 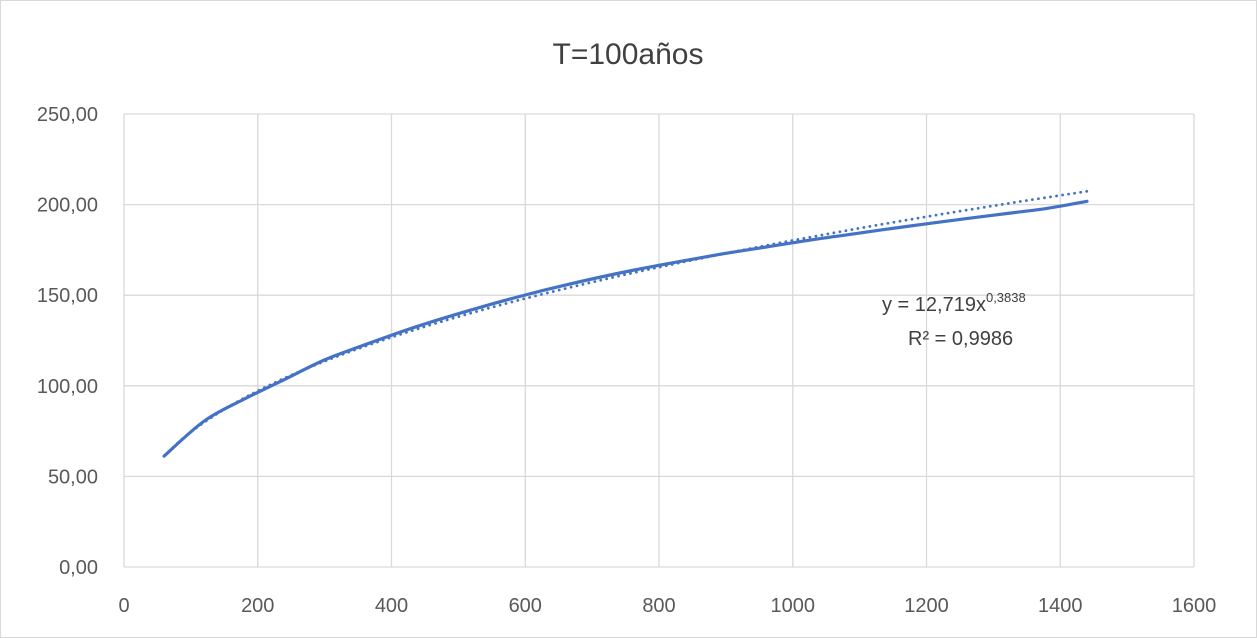 I want to click on y-tick-label: 250,00, so click(x=67, y=115).